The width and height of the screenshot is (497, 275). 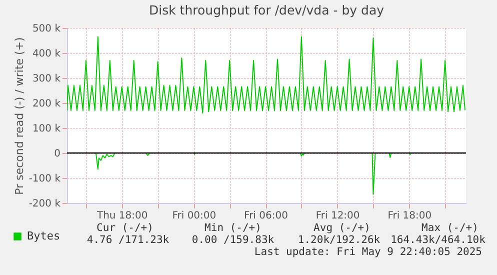 What do you see at coordinates (342, 228) in the screenshot?
I see `text: Avg (-/+)` at bounding box center [342, 228].